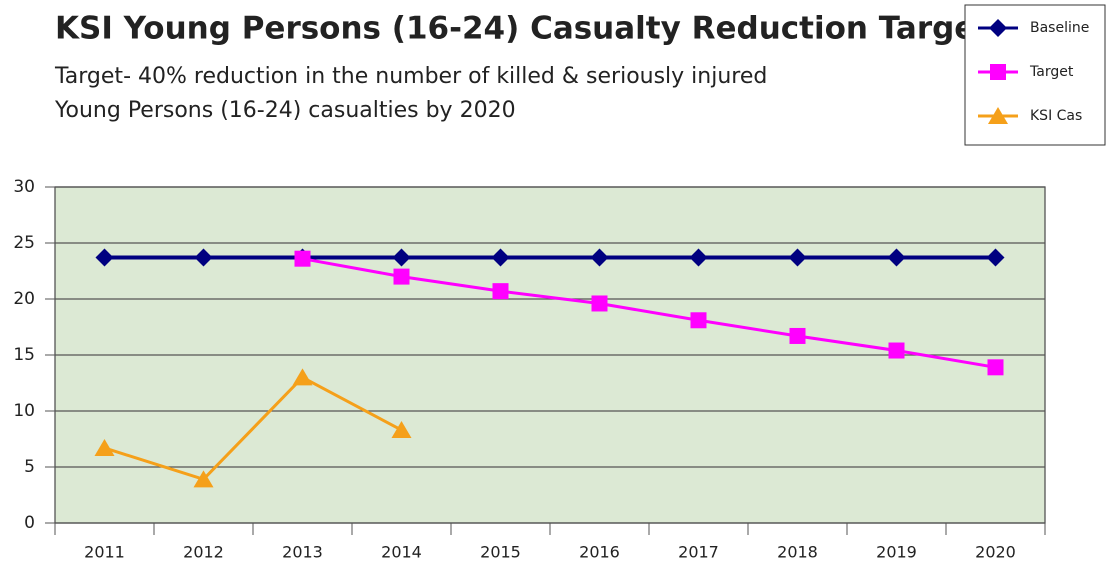  I want to click on legend-label: KSI Cas, so click(1056, 116).